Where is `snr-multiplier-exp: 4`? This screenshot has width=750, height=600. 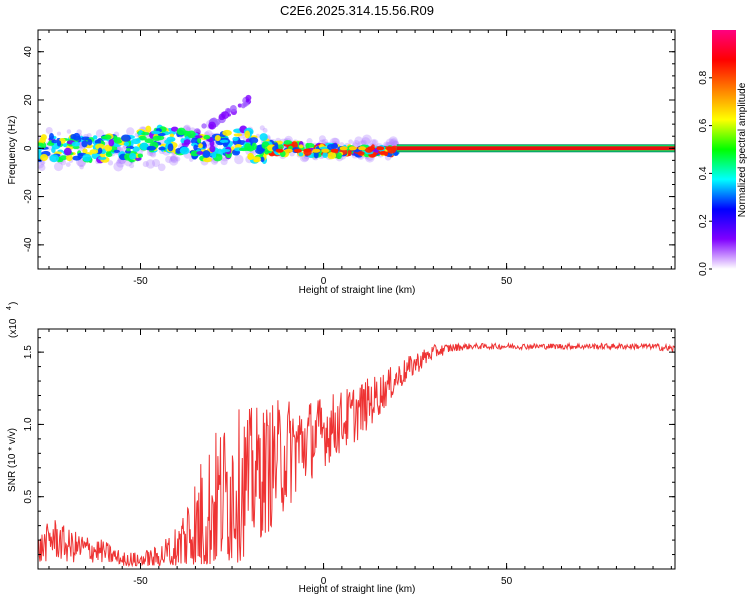
snr-multiplier-exp: 4 is located at coordinates (9, 308).